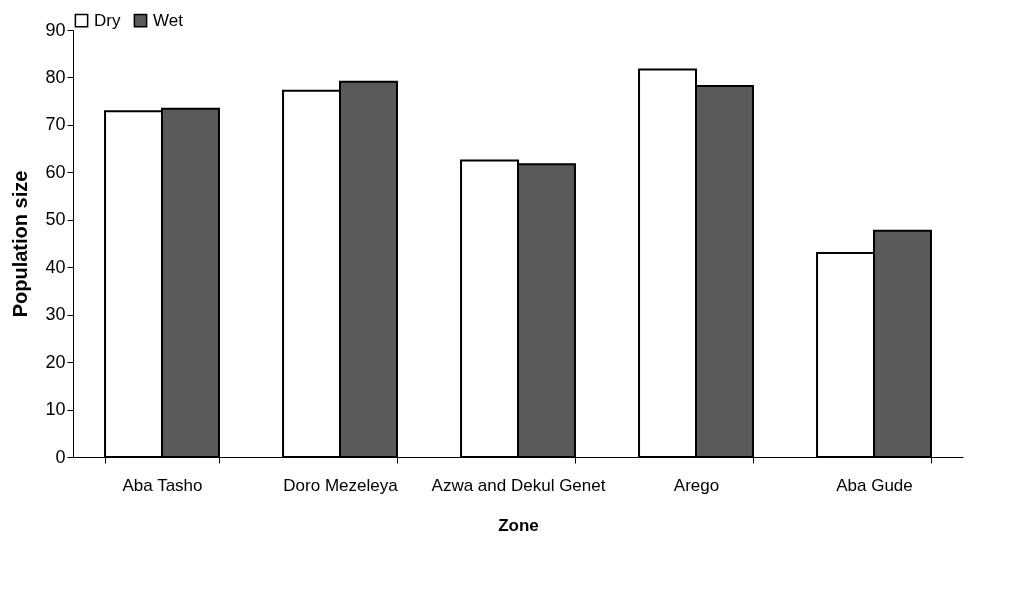 The width and height of the screenshot is (1036, 597). Describe the element at coordinates (341, 485) in the screenshot. I see `x-tick-label: Doro Mezeleya` at that location.